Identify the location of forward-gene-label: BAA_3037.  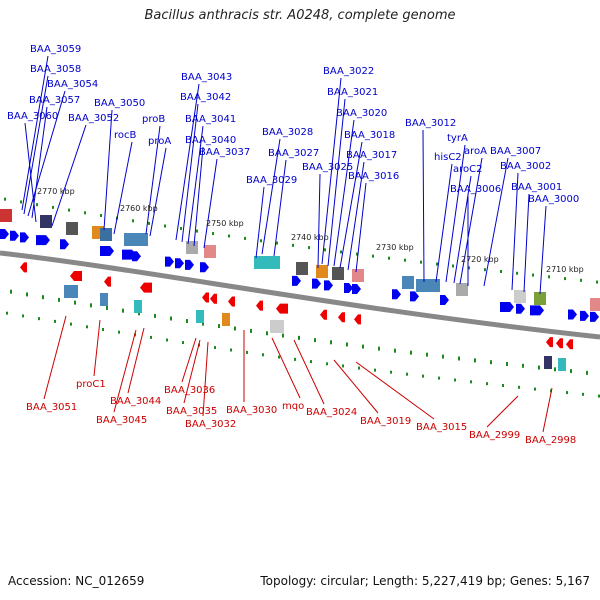
(224, 152).